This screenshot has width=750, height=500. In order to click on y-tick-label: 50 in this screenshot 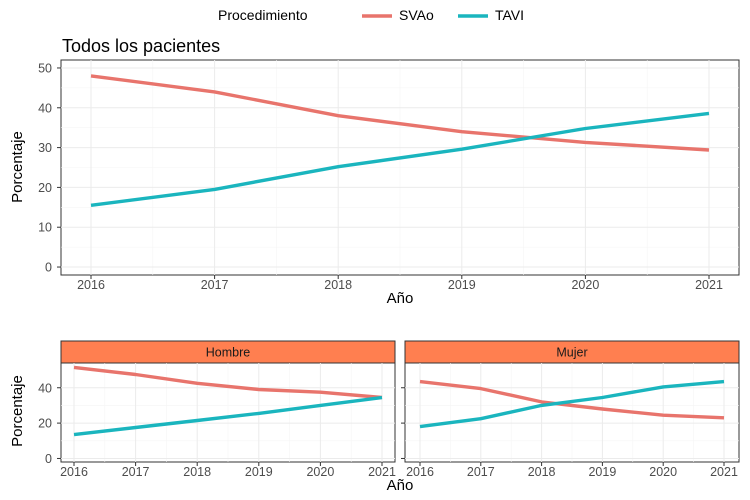, I will do `click(45, 68)`.